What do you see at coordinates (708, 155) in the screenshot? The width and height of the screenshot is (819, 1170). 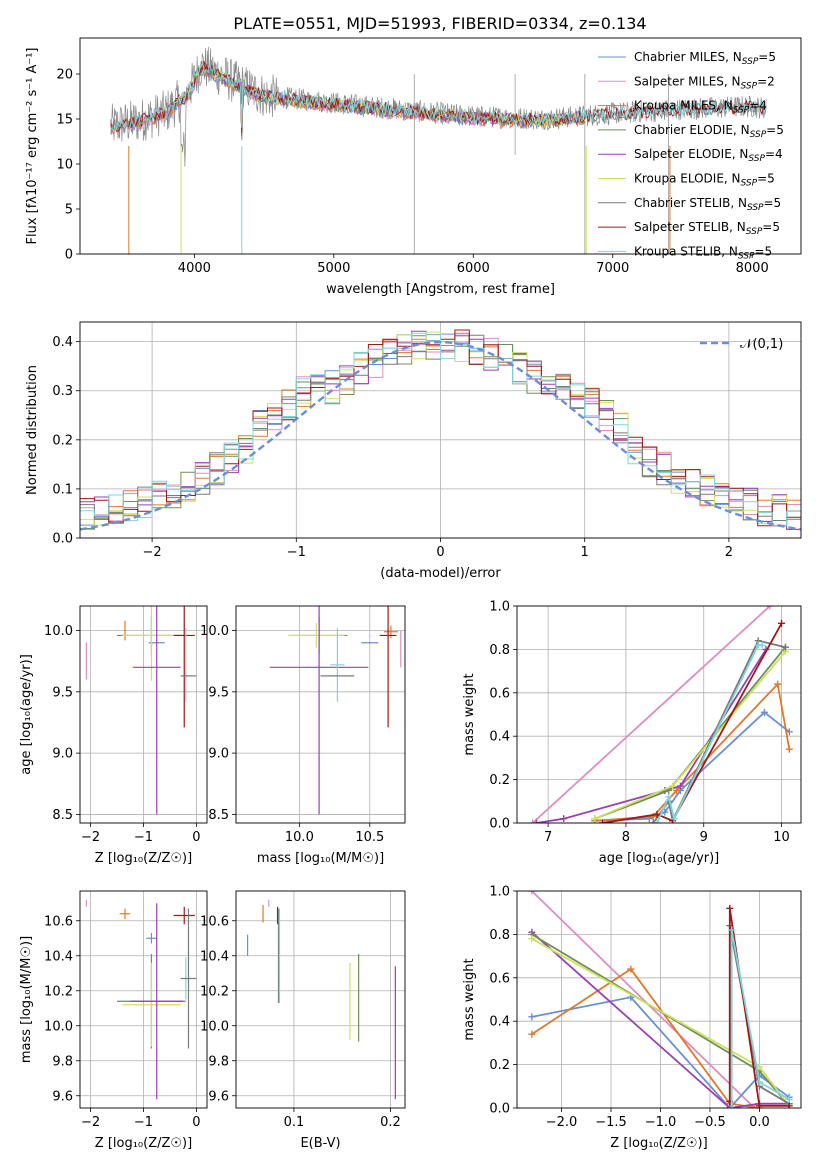 I see `legend-label: Salpeter ELODIE, NSSP=4` at bounding box center [708, 155].